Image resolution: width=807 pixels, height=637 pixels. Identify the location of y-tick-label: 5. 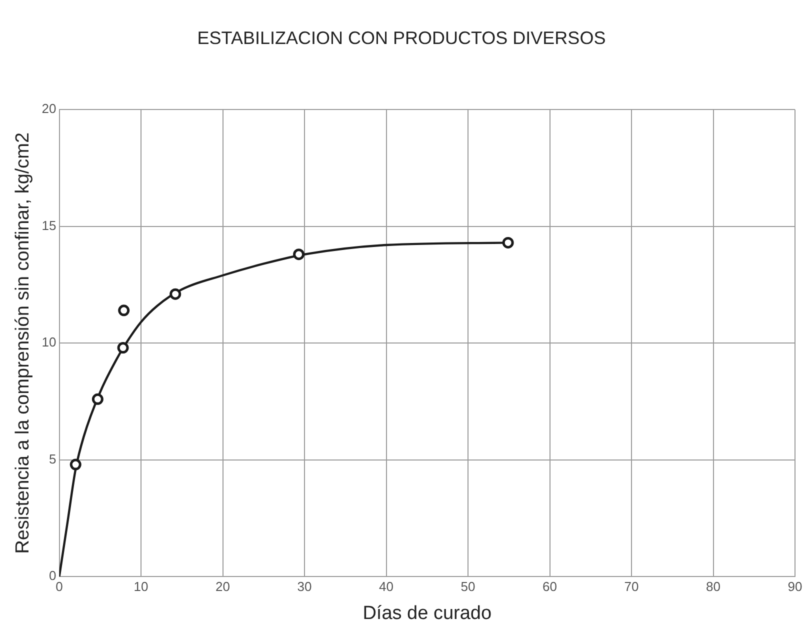
(52, 458).